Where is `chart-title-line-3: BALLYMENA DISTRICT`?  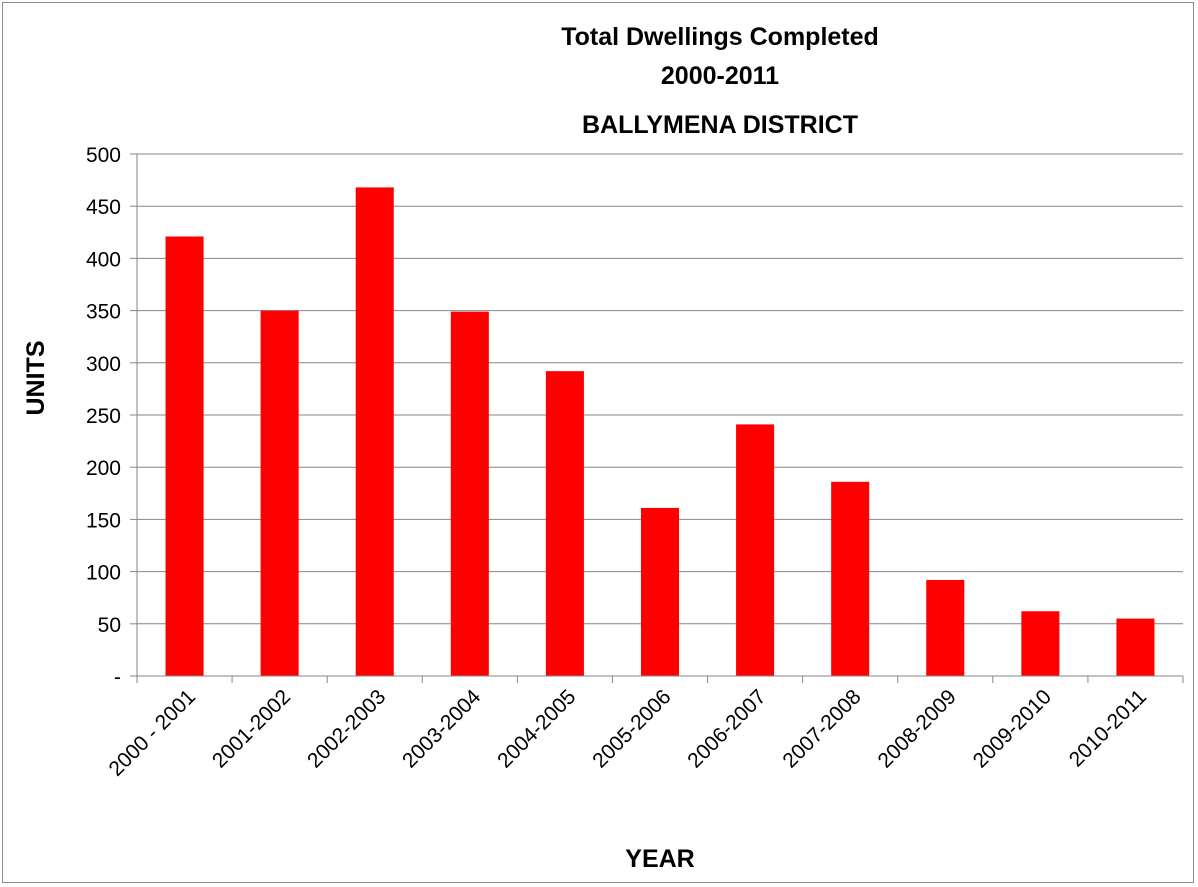 chart-title-line-3: BALLYMENA DISTRICT is located at coordinates (720, 125).